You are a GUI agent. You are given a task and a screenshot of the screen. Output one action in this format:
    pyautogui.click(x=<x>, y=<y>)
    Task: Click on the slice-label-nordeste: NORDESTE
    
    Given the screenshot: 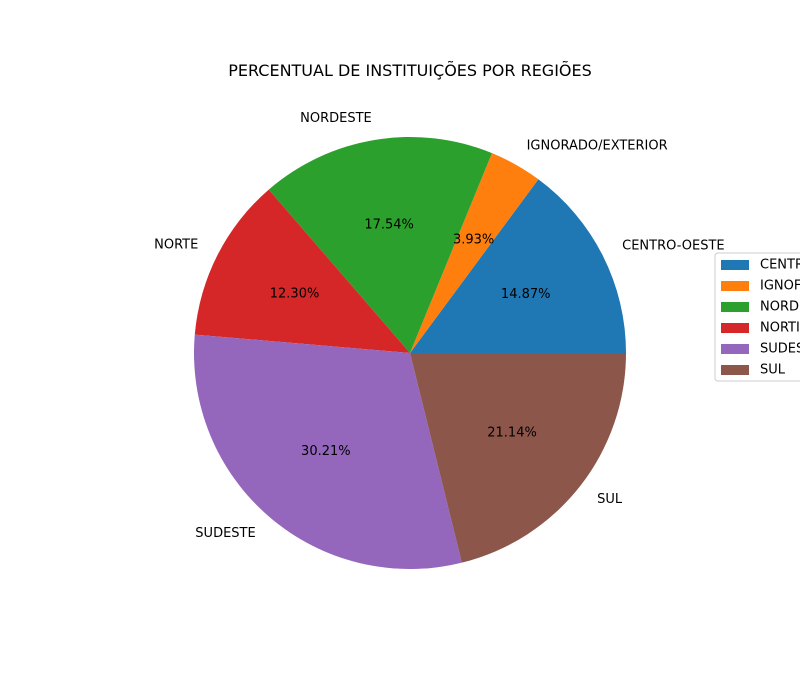 What is the action you would take?
    pyautogui.click(x=336, y=118)
    